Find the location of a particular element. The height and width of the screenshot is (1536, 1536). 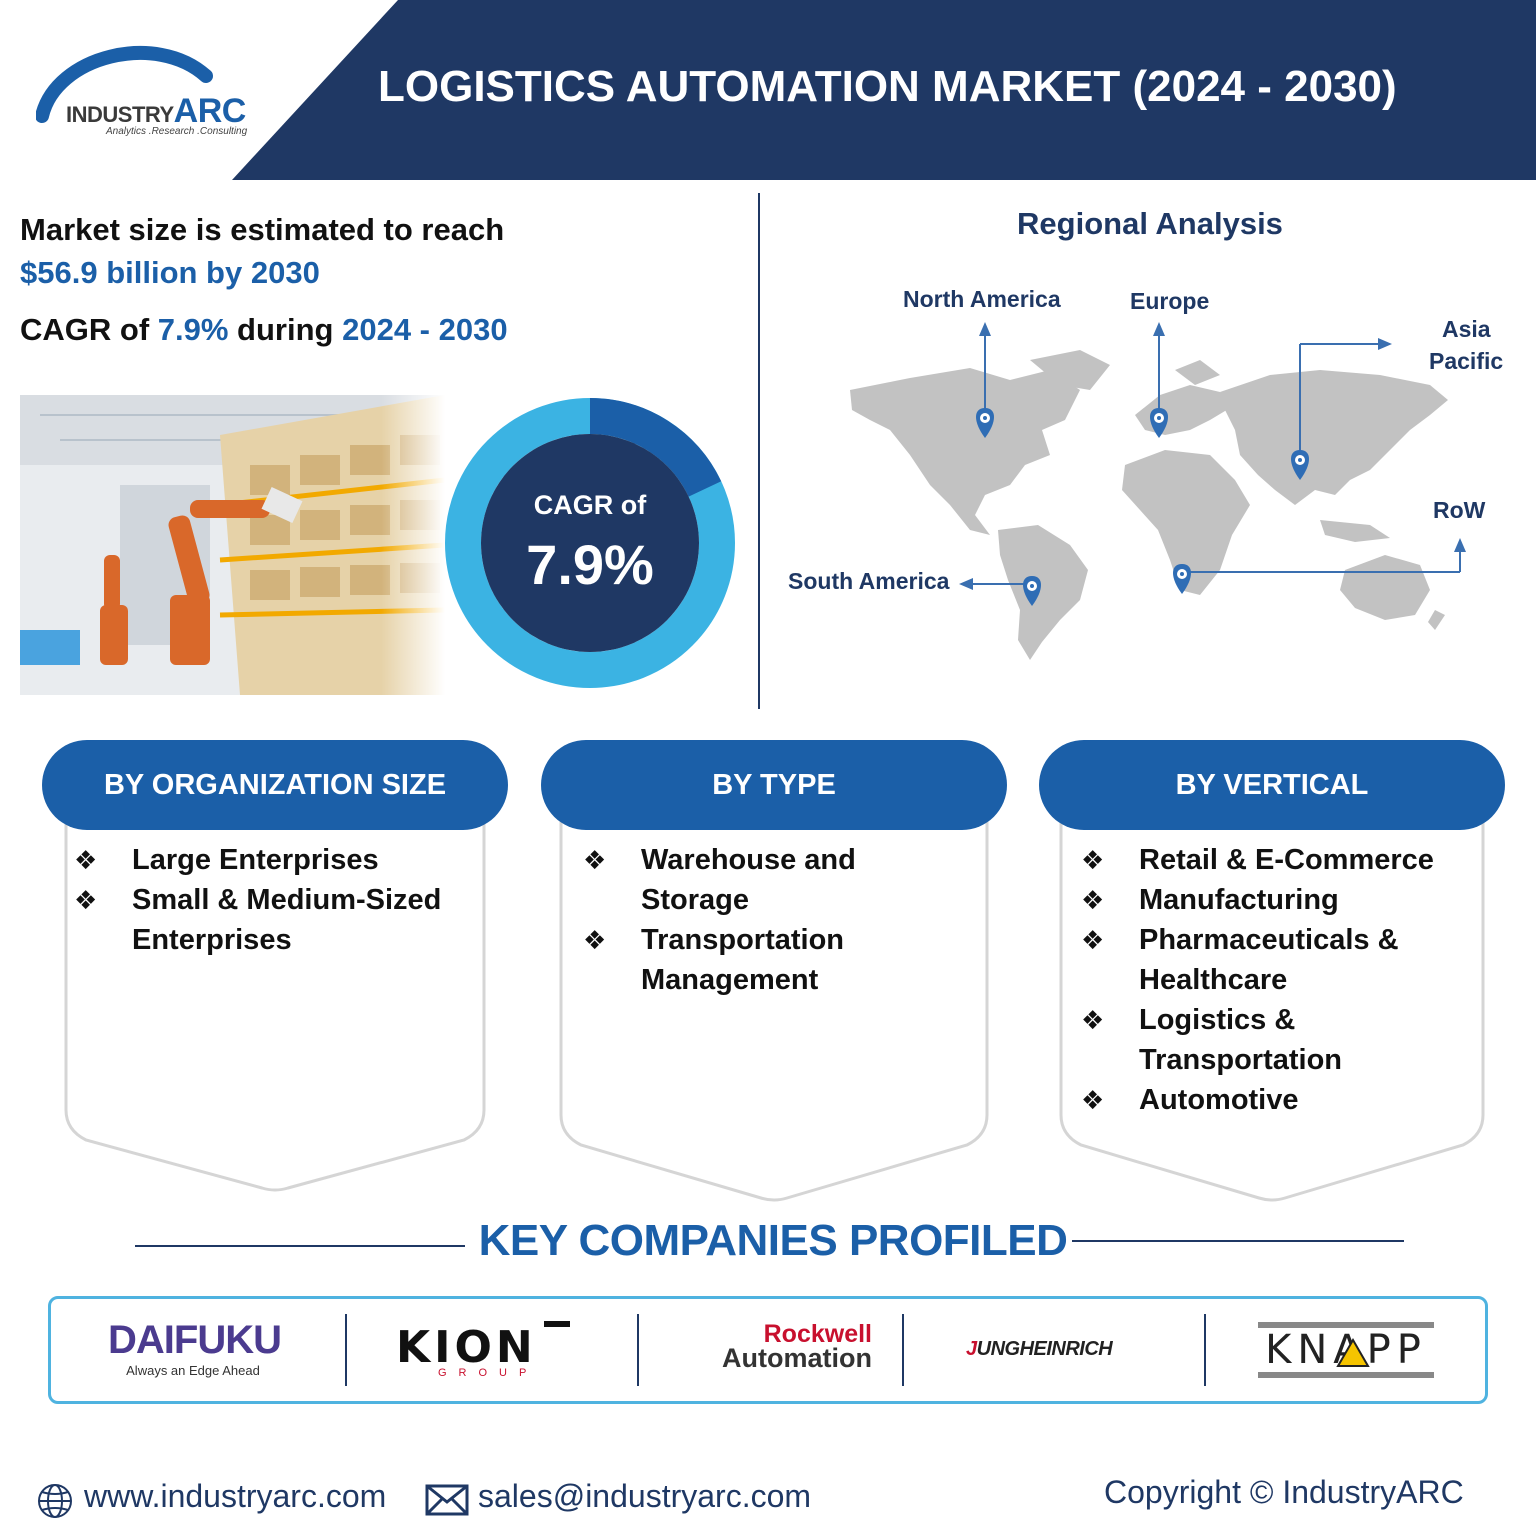

rockwell-line2: Automation is located at coordinates (797, 1358).